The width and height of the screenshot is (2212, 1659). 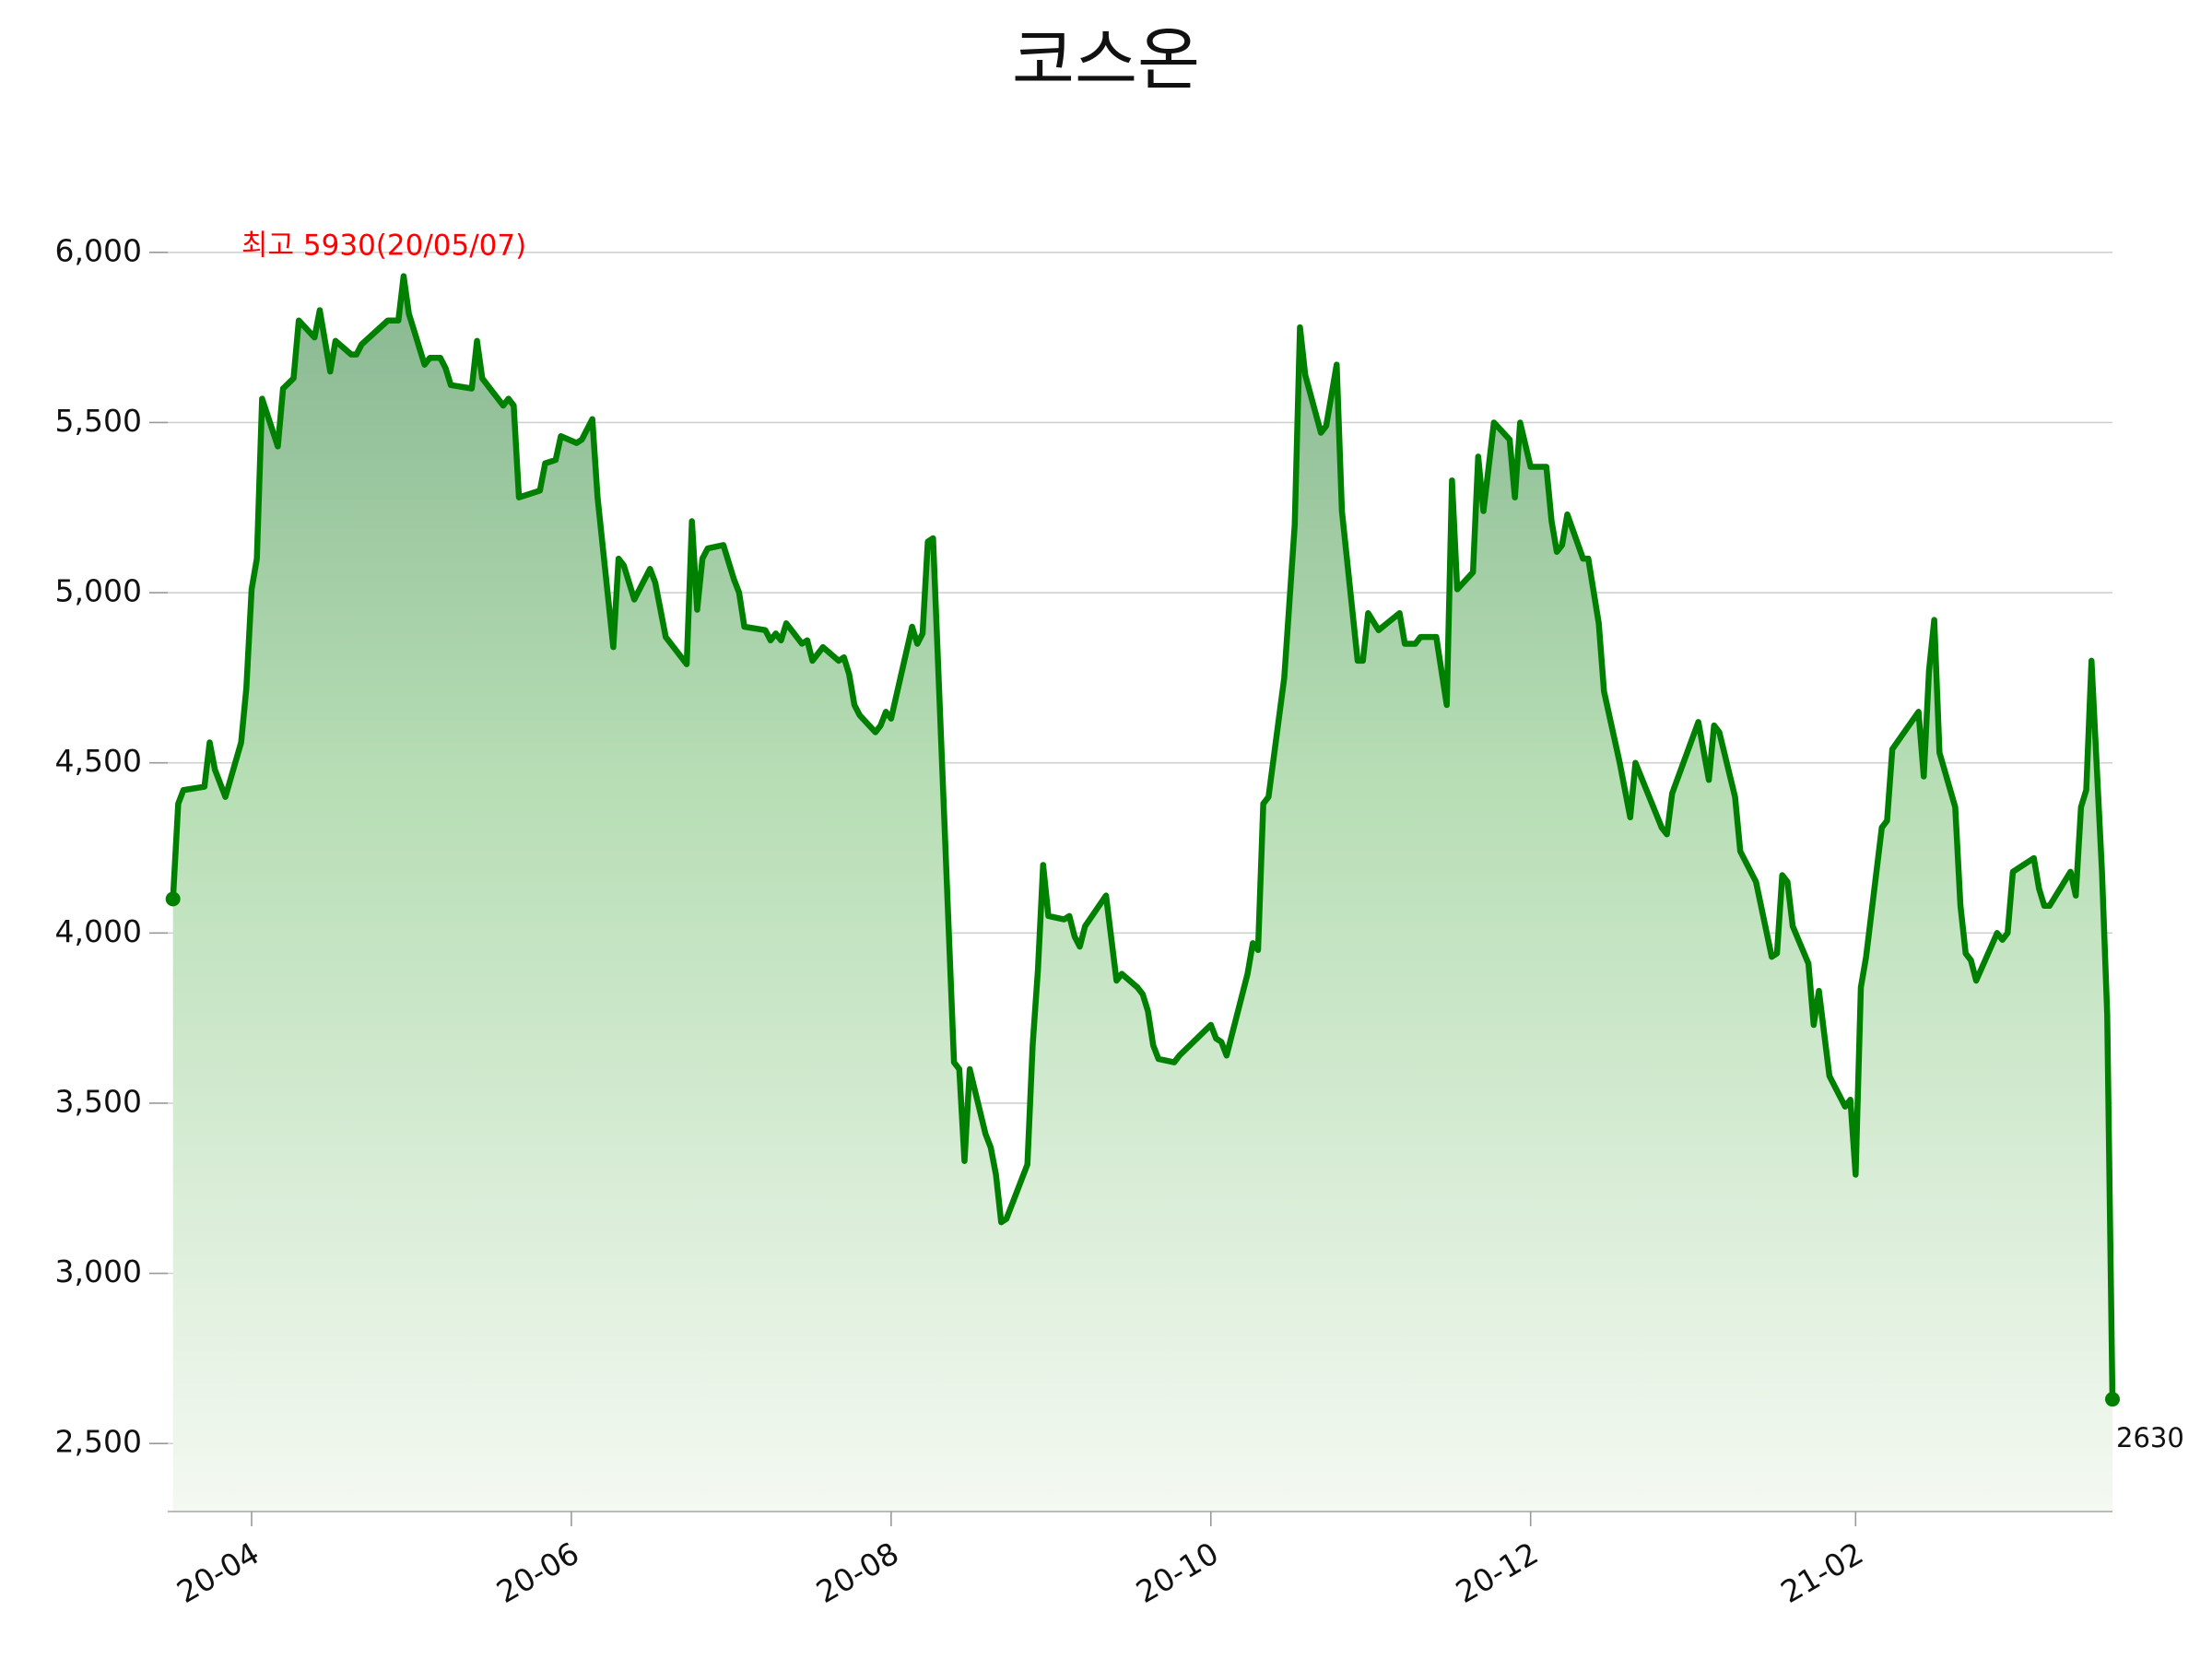 I want to click on x-tick-label: 21-02, so click(x=1822, y=1572).